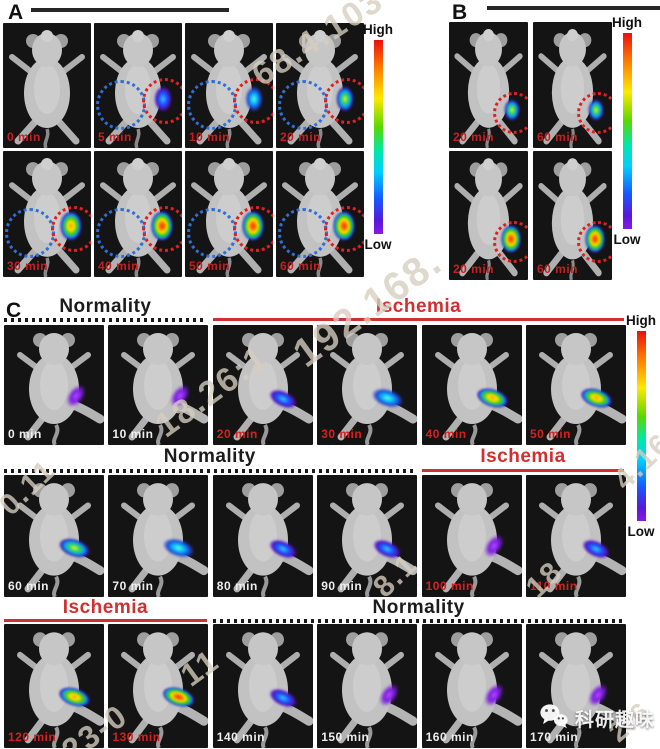 Image resolution: width=660 pixels, height=749 pixels. I want to click on time-label: 150 min, so click(345, 737).